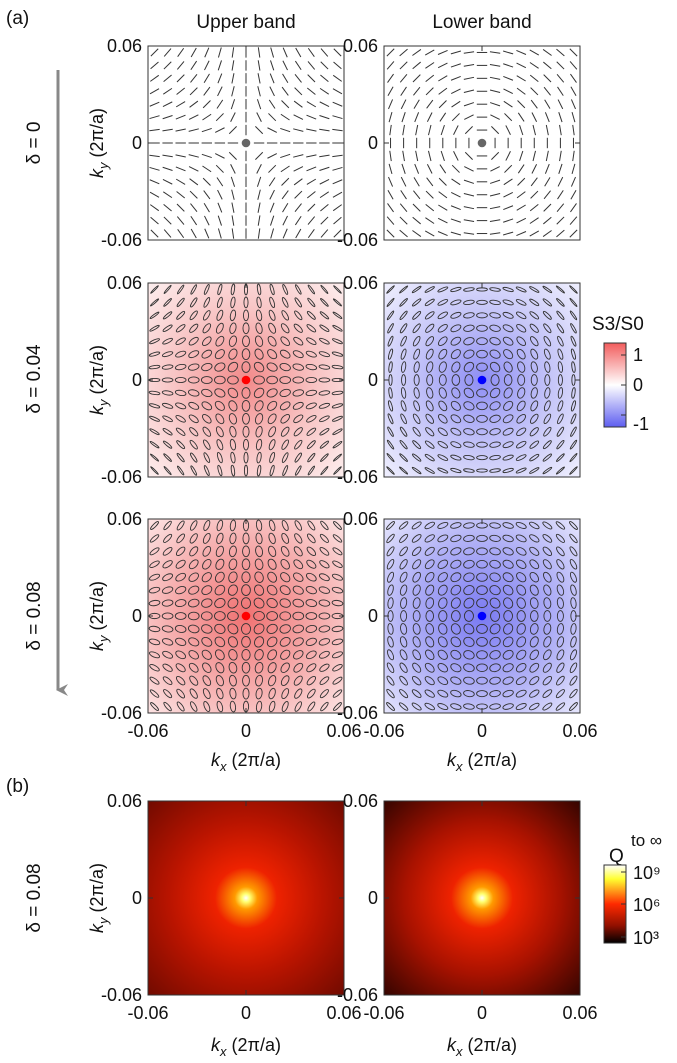  I want to click on xtick-label-q-lower: 0, so click(482, 1013).